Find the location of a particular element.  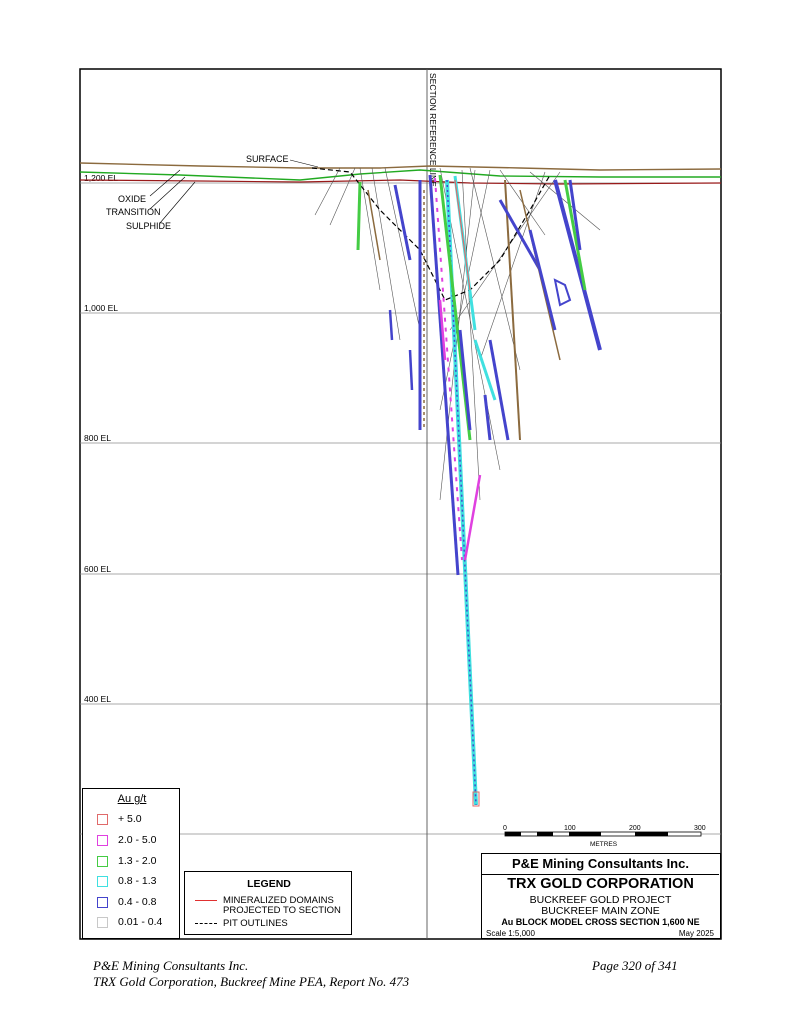

client-name: TRX GOLD CORPORATION is located at coordinates (600, 884).